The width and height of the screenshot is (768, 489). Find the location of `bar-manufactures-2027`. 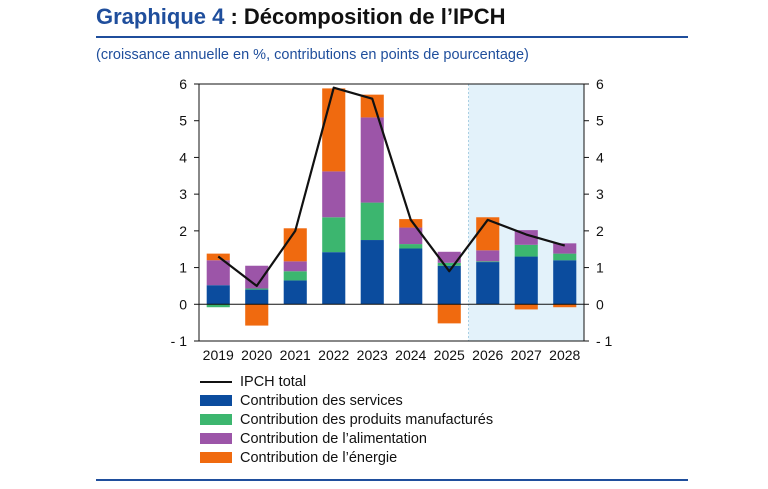

bar-manufactures-2027 is located at coordinates (526, 250).